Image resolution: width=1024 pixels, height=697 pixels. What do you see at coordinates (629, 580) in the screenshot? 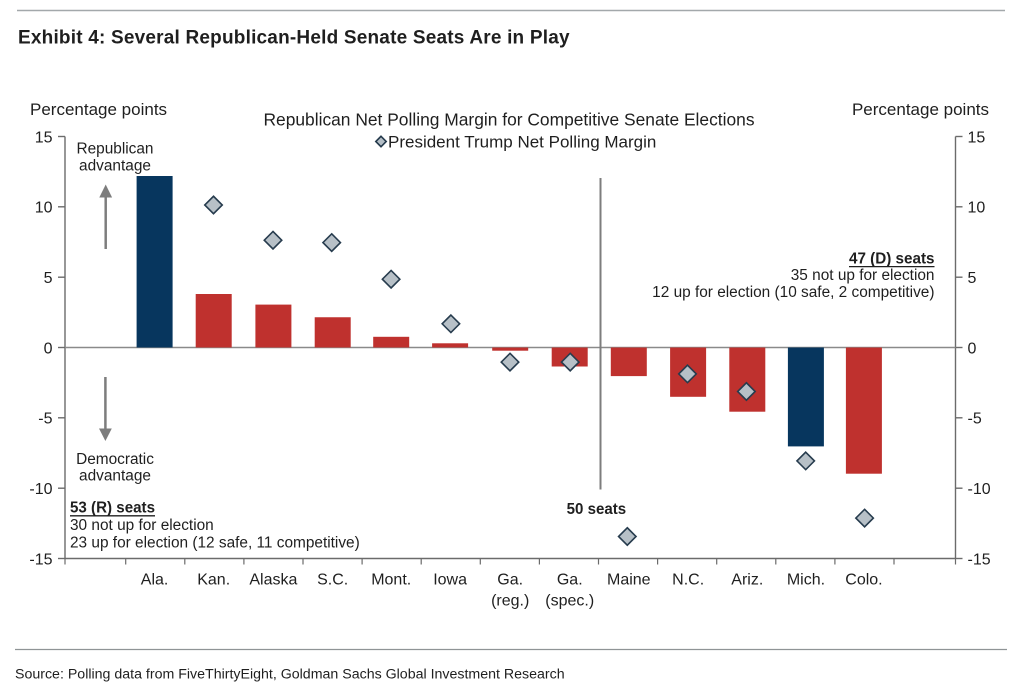
I see `svg-text: Maine` at bounding box center [629, 580].